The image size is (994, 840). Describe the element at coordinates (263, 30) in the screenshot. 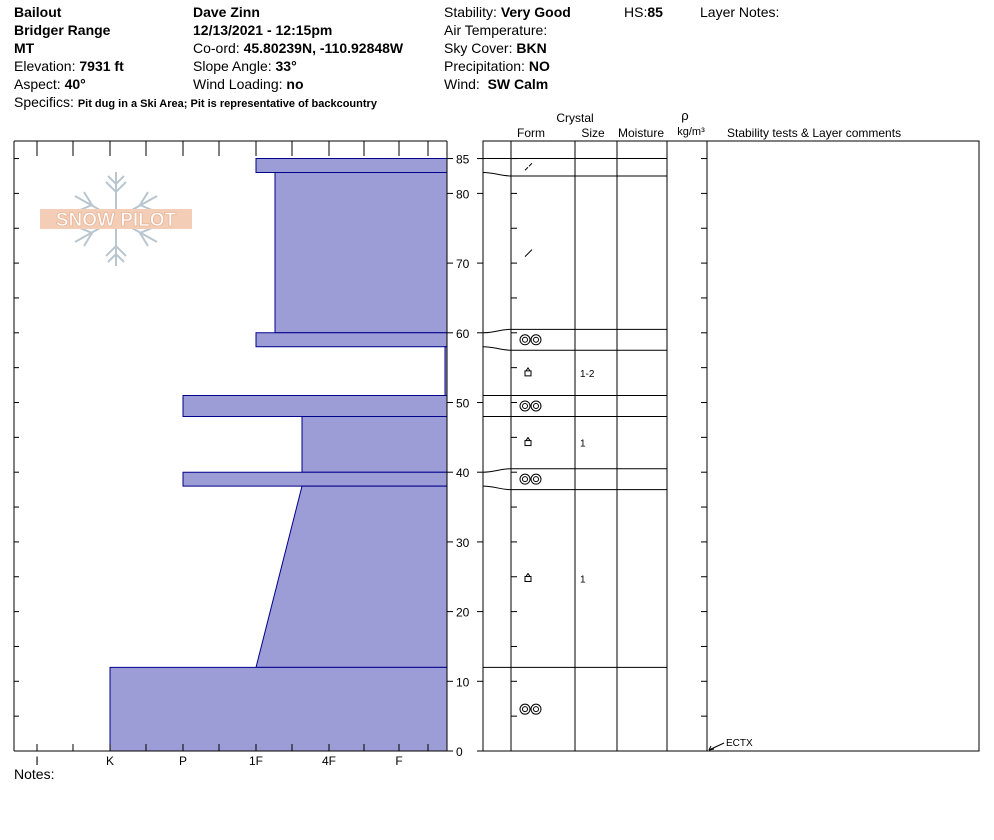

I see `datetime: 12/13/2021 - 12:15pm` at that location.